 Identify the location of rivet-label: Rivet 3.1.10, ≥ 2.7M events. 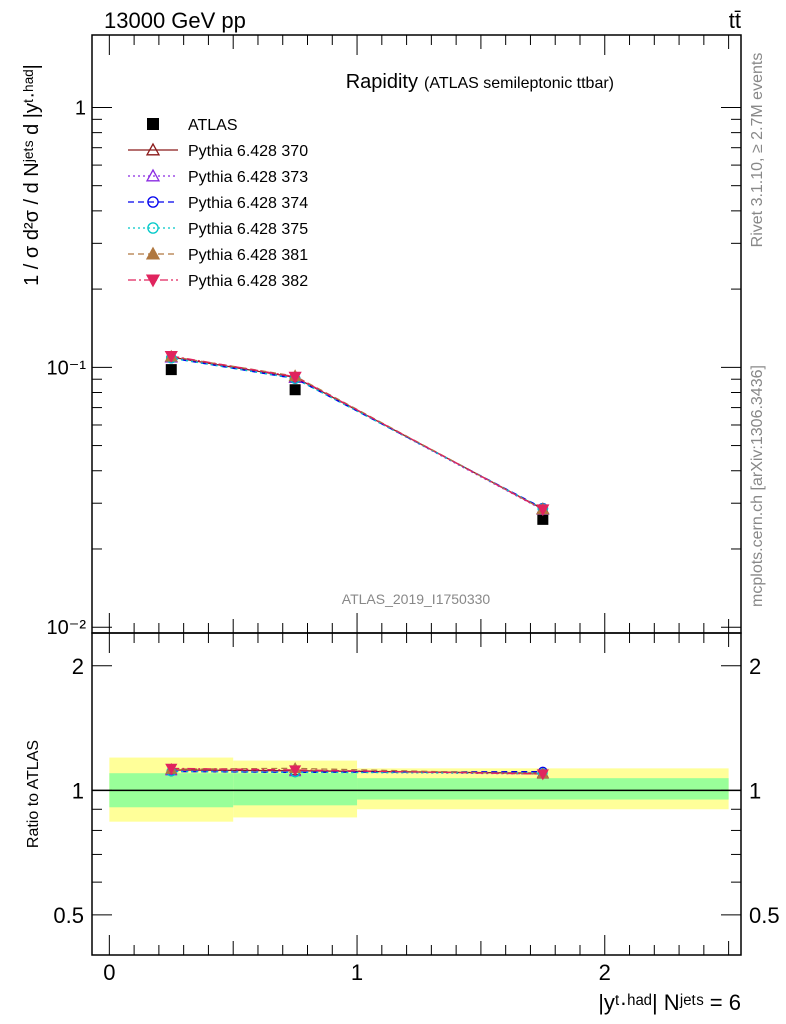
(757, 150).